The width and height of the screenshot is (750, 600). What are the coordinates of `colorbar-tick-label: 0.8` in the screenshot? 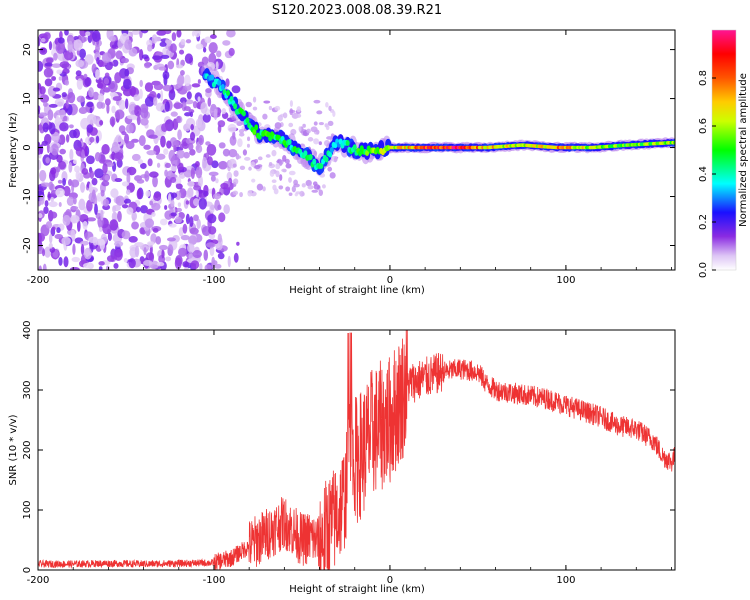 It's located at (703, 78).